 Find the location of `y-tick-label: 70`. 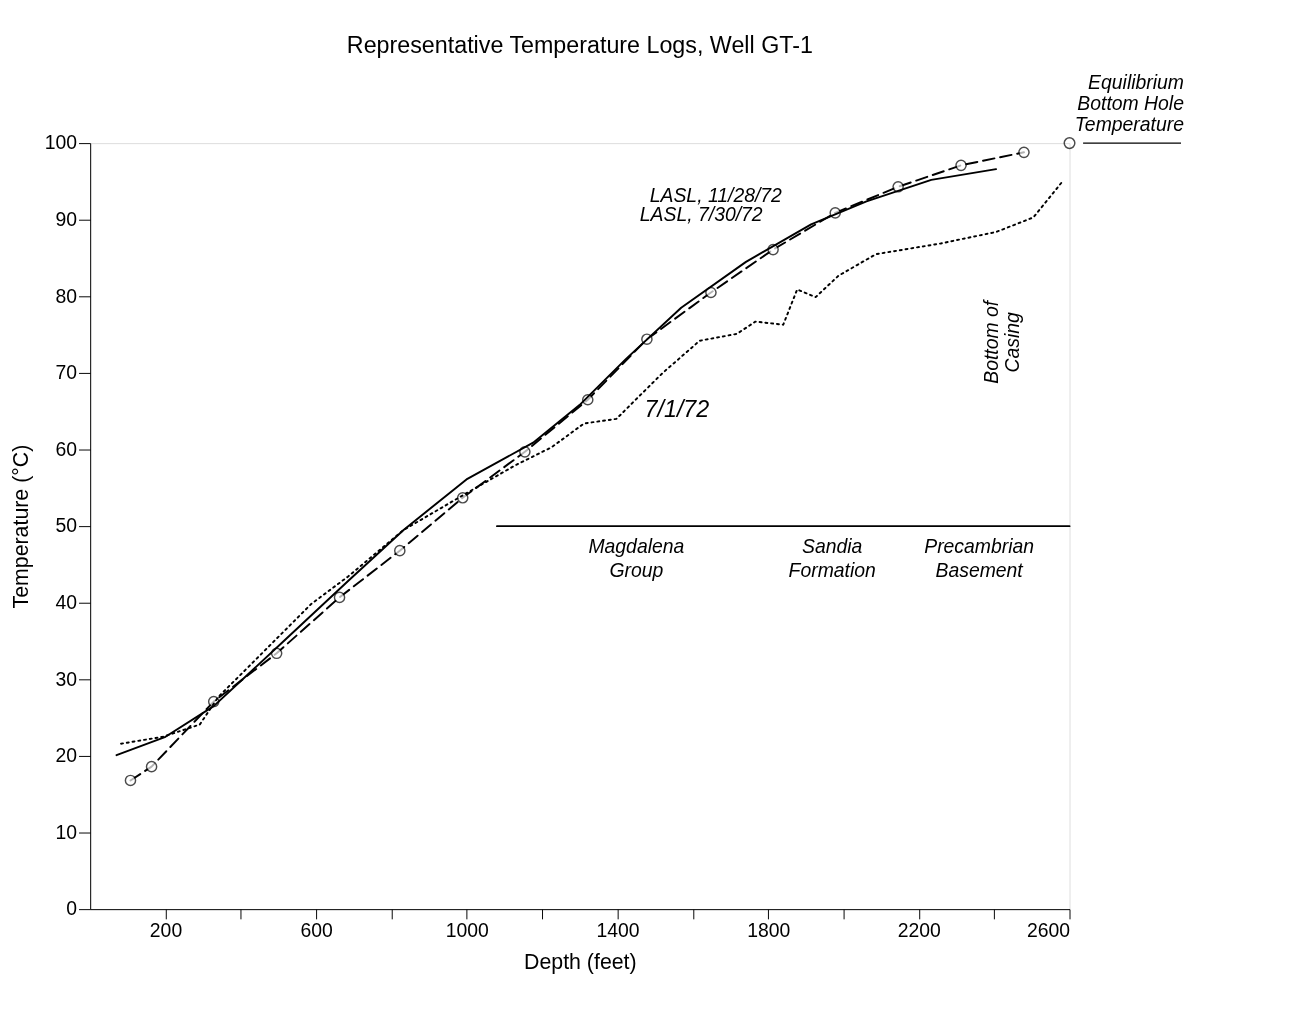

y-tick-label: 70 is located at coordinates (66, 372).